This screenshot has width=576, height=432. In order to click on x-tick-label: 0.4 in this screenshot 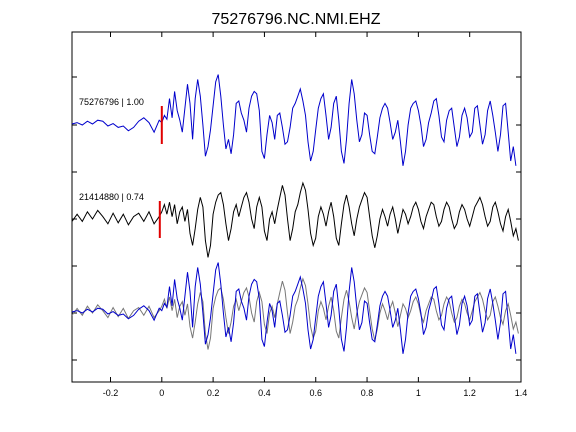, I will do `click(264, 393)`.